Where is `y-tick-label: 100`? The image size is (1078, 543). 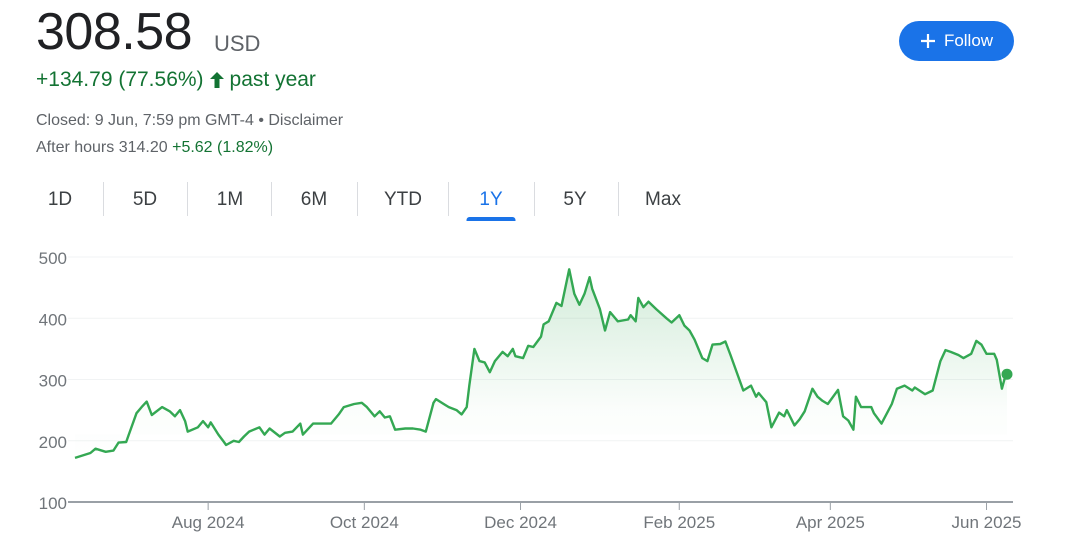 y-tick-label: 100 is located at coordinates (53, 503).